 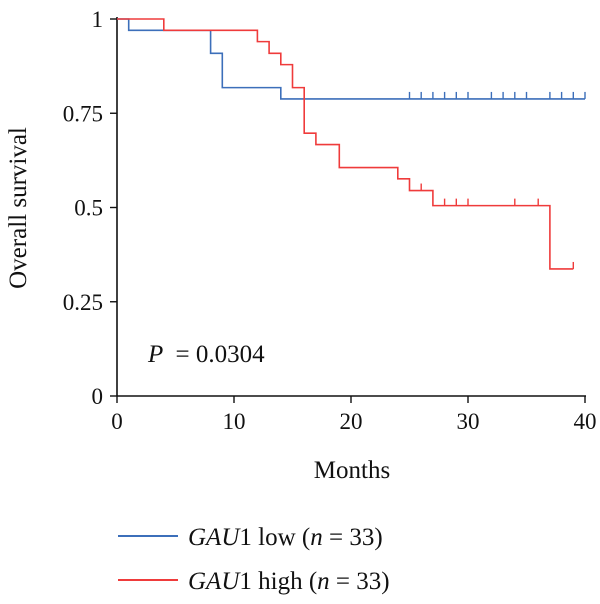 I want to click on y-axis-title: Overall survival, so click(x=18, y=208).